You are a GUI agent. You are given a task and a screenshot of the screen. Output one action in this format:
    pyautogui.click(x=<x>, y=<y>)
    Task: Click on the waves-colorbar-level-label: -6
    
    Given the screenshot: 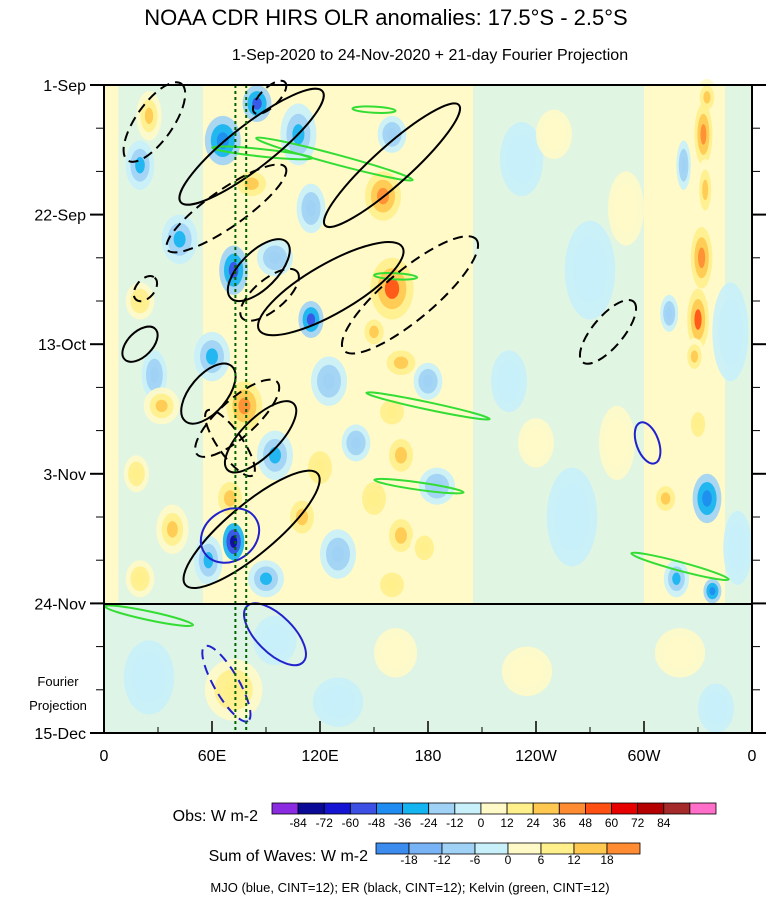 What is the action you would take?
    pyautogui.click(x=475, y=860)
    